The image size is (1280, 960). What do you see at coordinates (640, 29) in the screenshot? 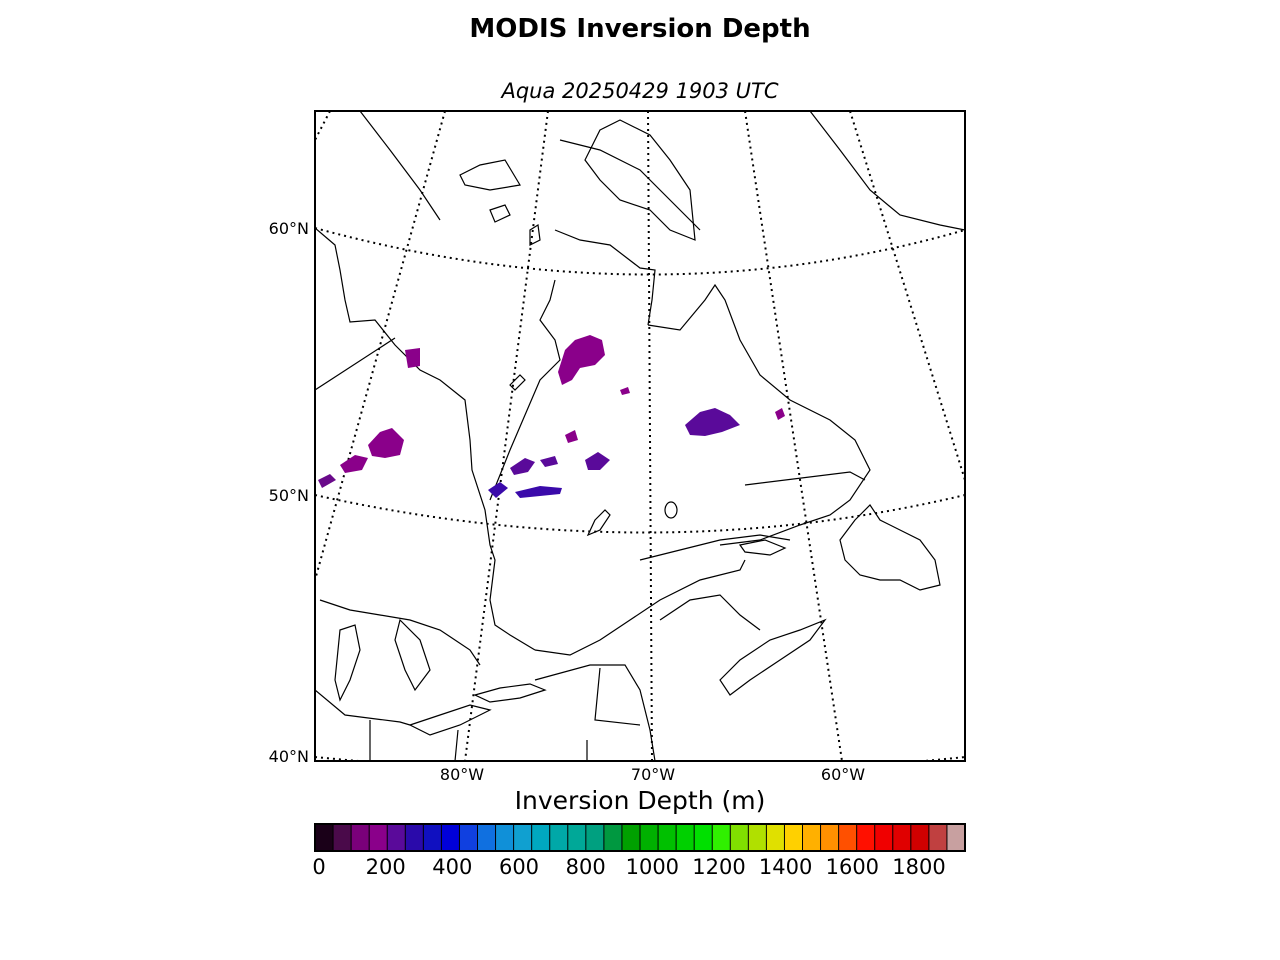
I see `chart-title: MODIS Inversion Depth` at bounding box center [640, 29].